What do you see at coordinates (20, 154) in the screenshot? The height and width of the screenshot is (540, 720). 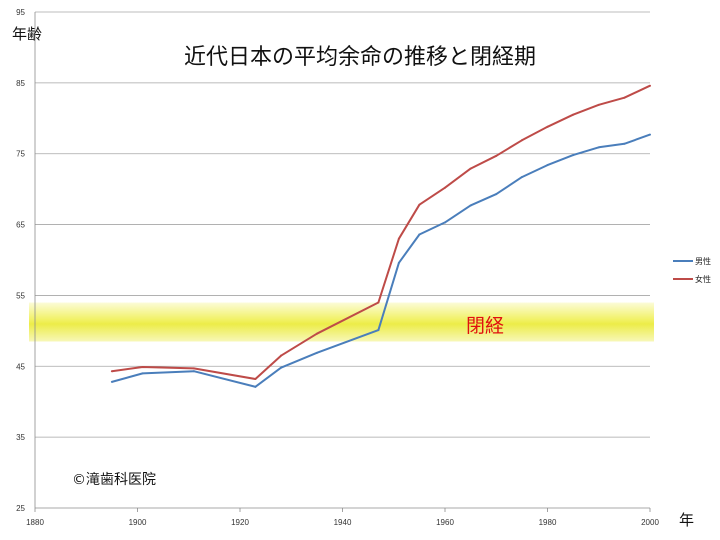 I see `y-tick-label: 75` at bounding box center [20, 154].